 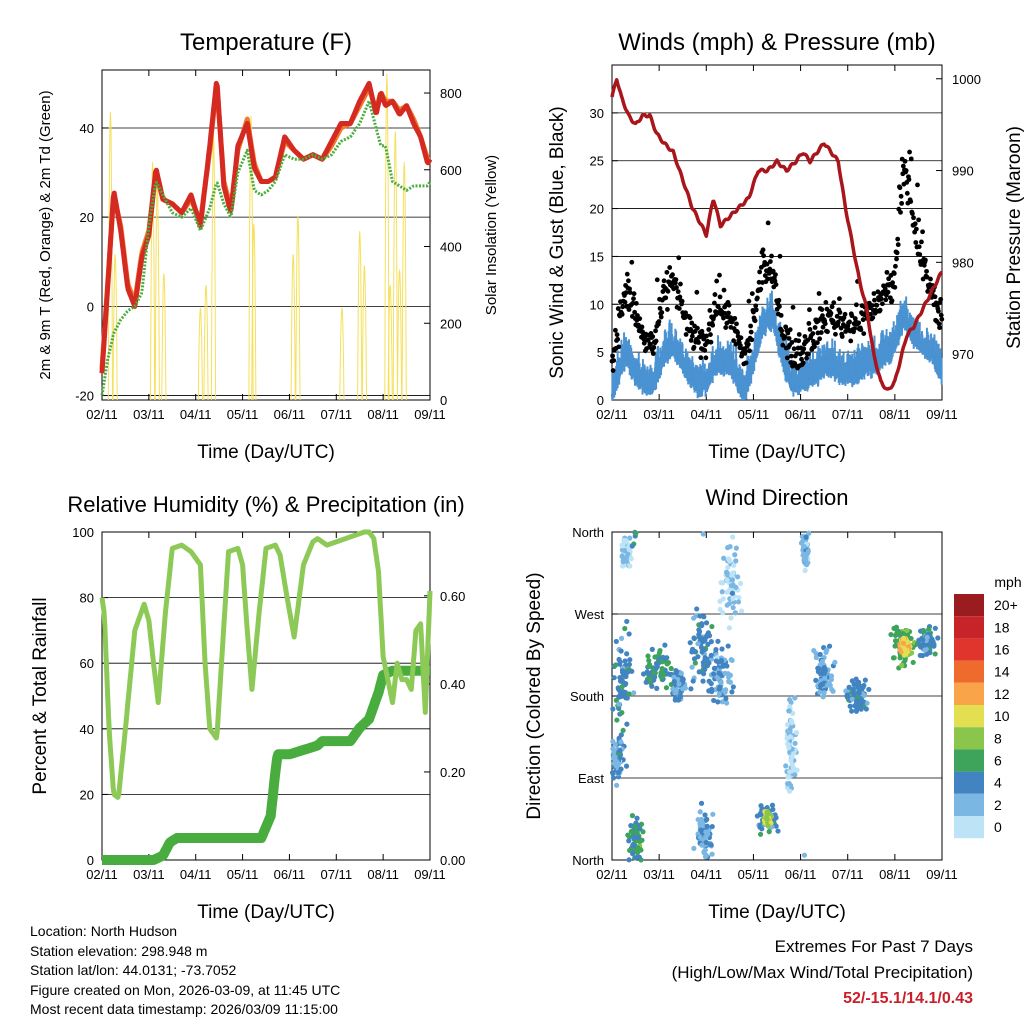 I want to click on temp-xtick-label: 07/11, so click(x=336, y=414).